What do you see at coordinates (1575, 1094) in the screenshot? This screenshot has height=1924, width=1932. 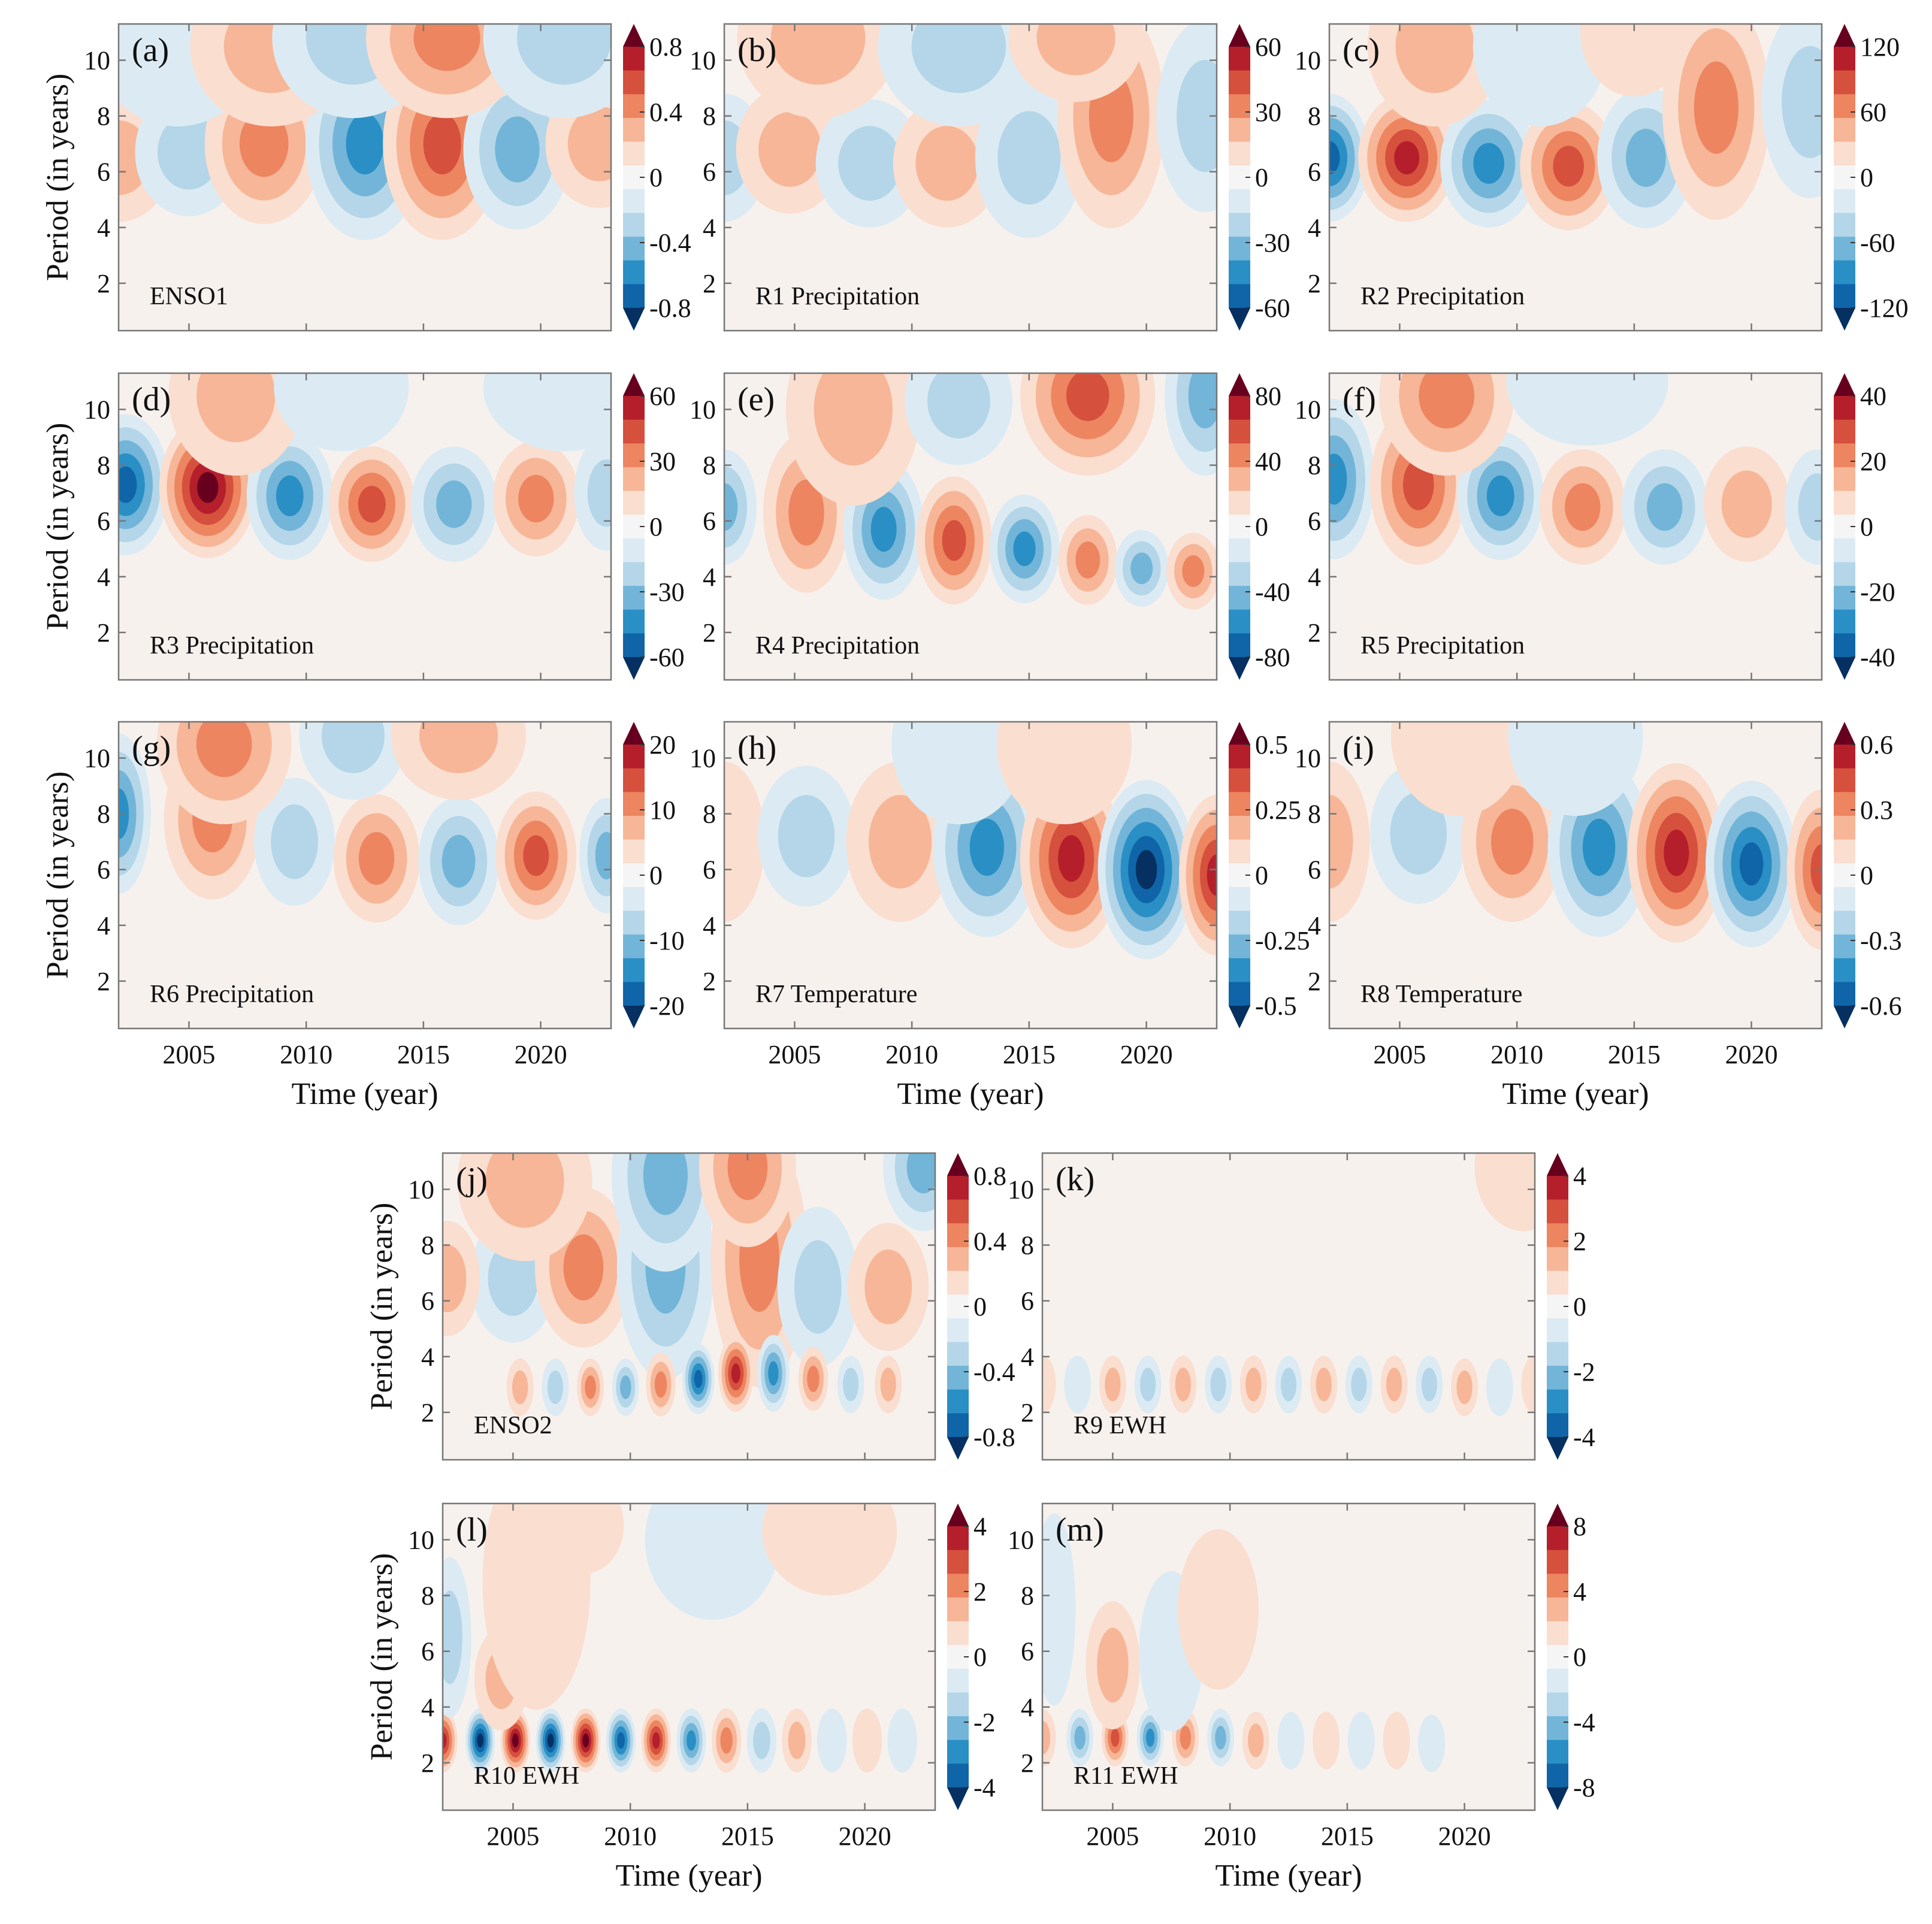 I see `x-axis-label: Time (year)` at bounding box center [1575, 1094].